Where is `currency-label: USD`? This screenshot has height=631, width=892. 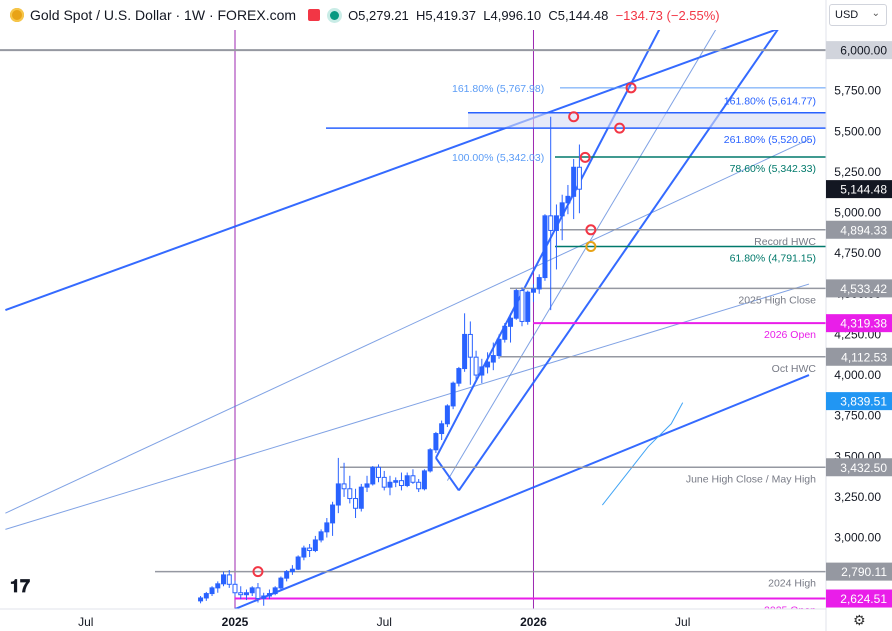 currency-label: USD is located at coordinates (847, 15).